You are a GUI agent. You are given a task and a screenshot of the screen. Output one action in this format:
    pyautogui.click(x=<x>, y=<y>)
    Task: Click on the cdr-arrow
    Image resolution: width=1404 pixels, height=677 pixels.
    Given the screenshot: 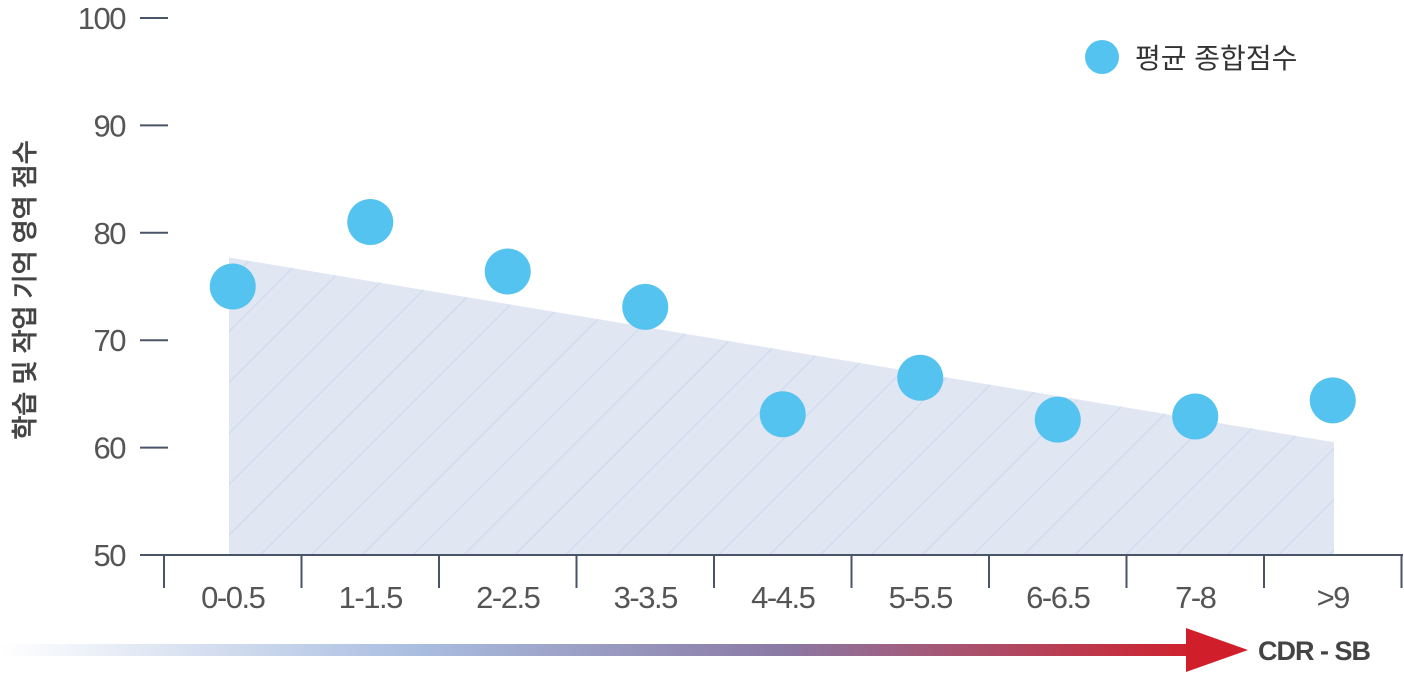 What is the action you would take?
    pyautogui.click(x=624, y=650)
    